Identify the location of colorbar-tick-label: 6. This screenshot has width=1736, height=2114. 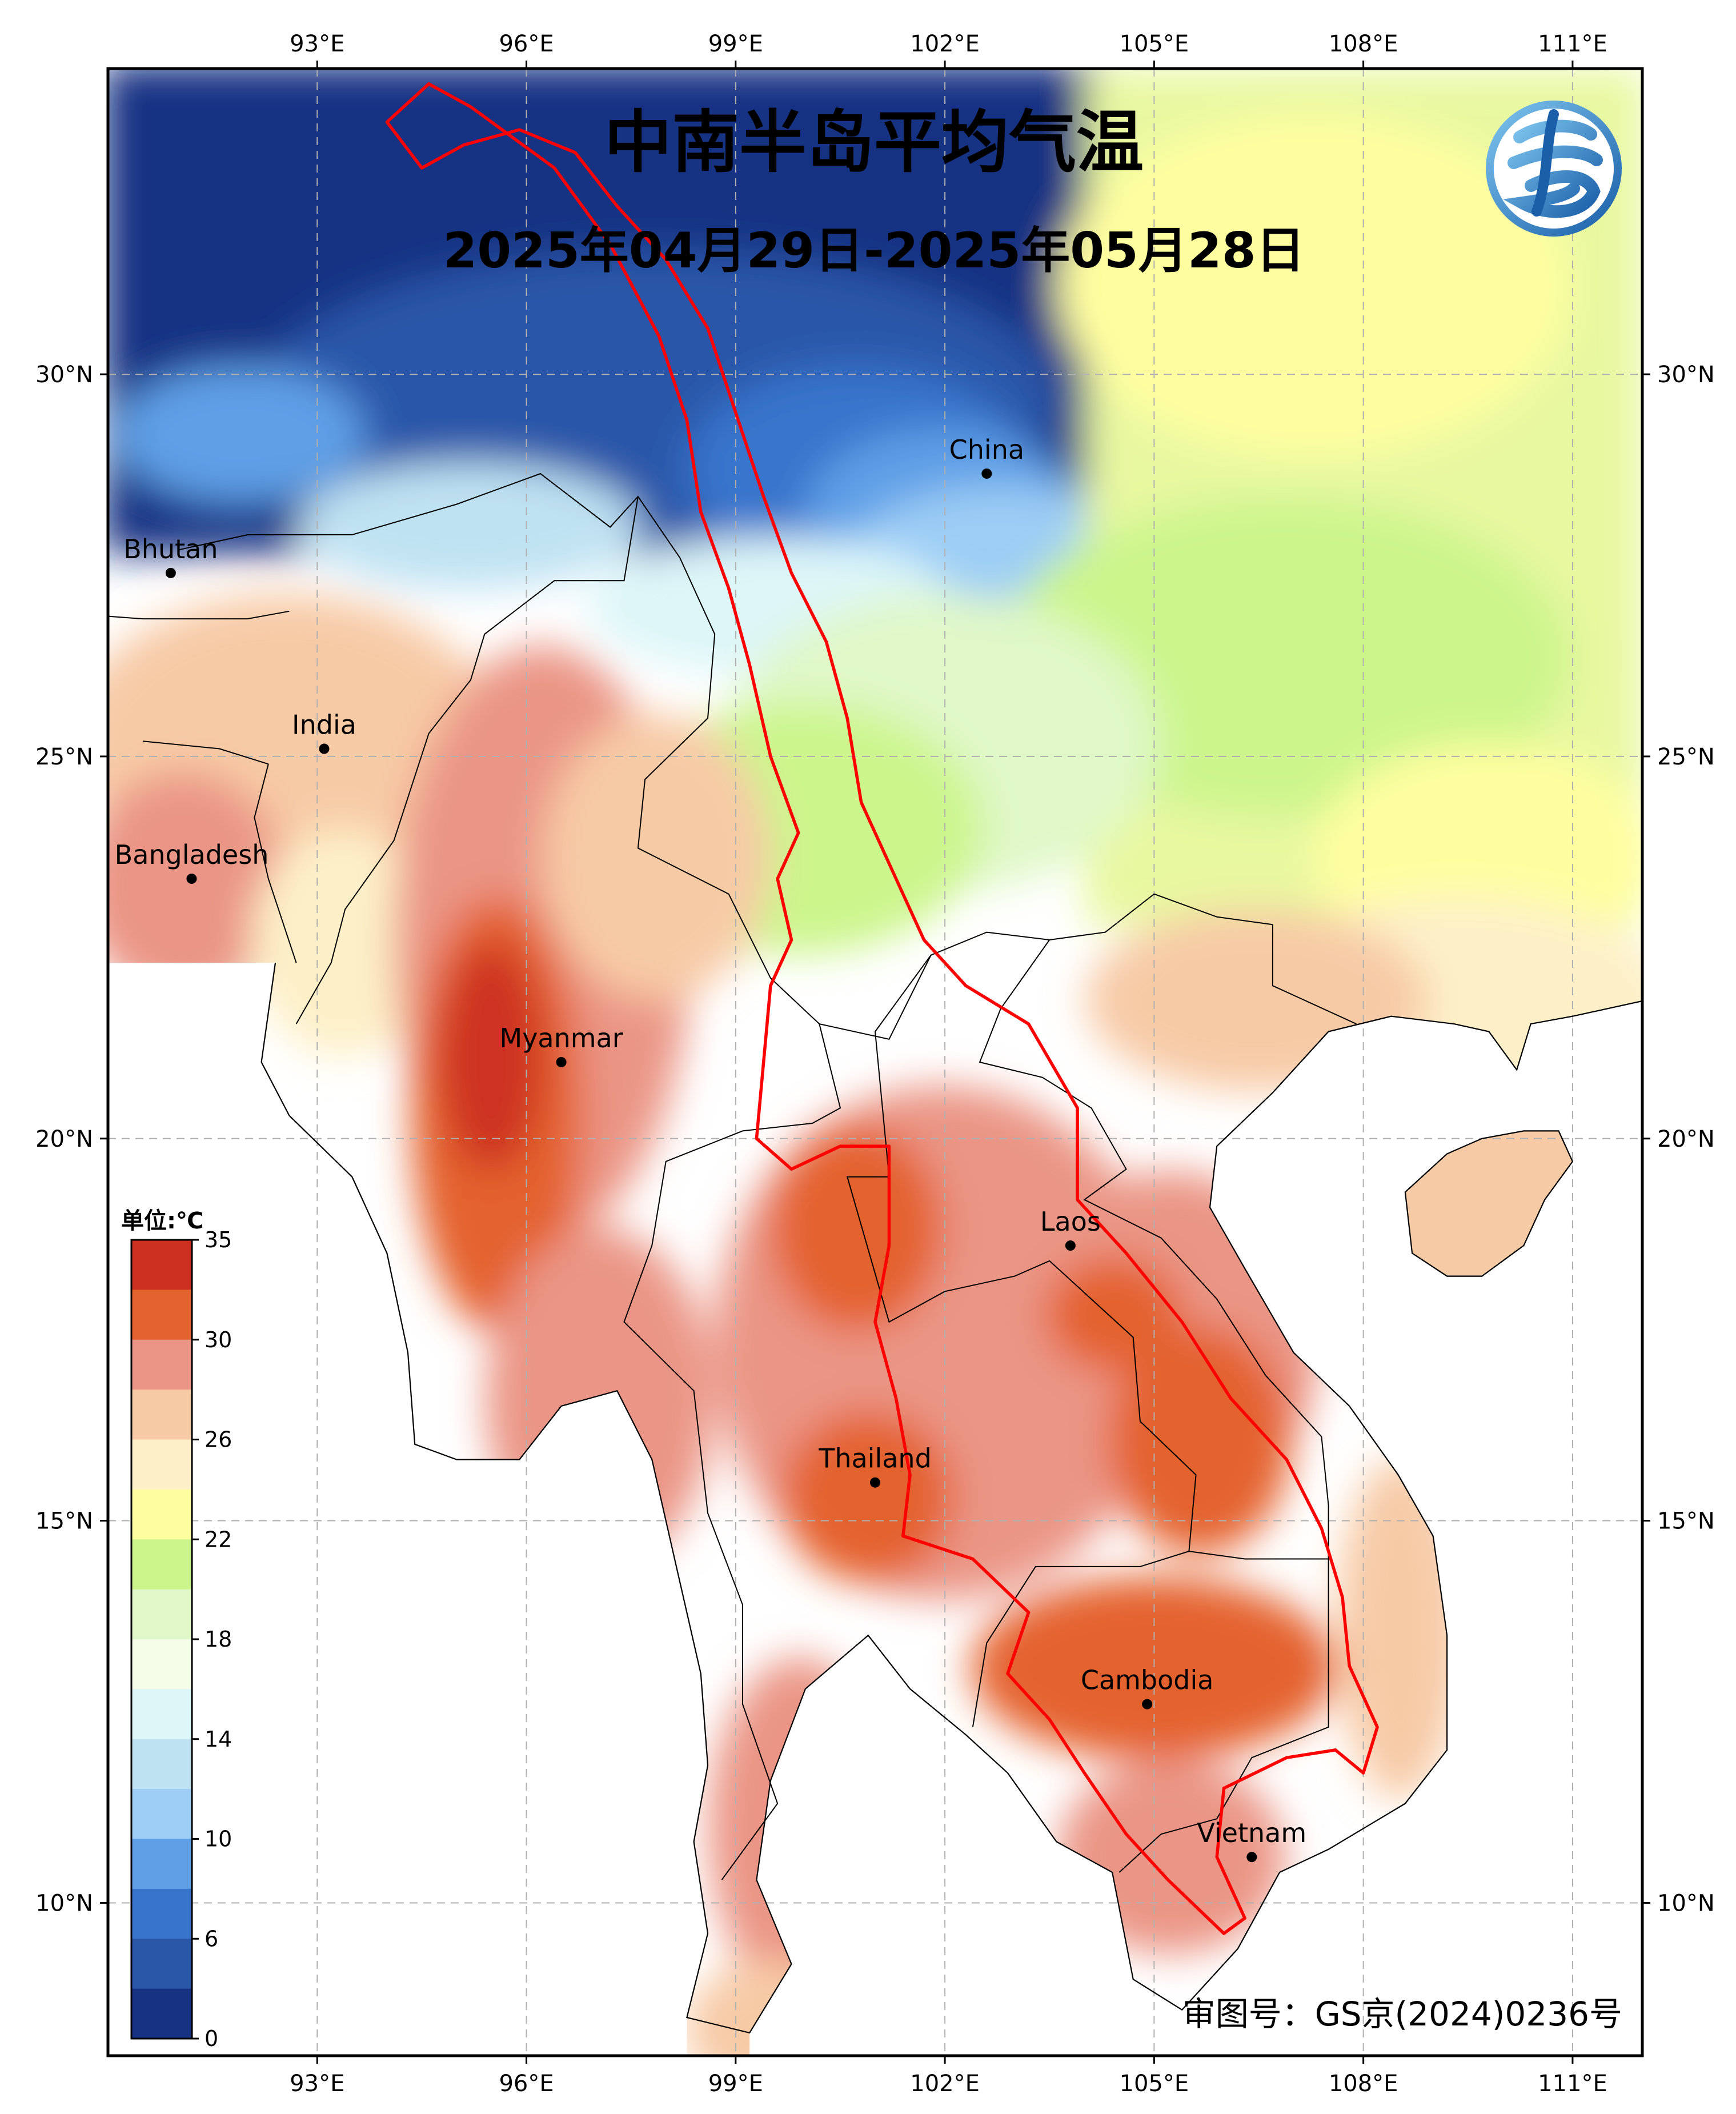
(211, 1939).